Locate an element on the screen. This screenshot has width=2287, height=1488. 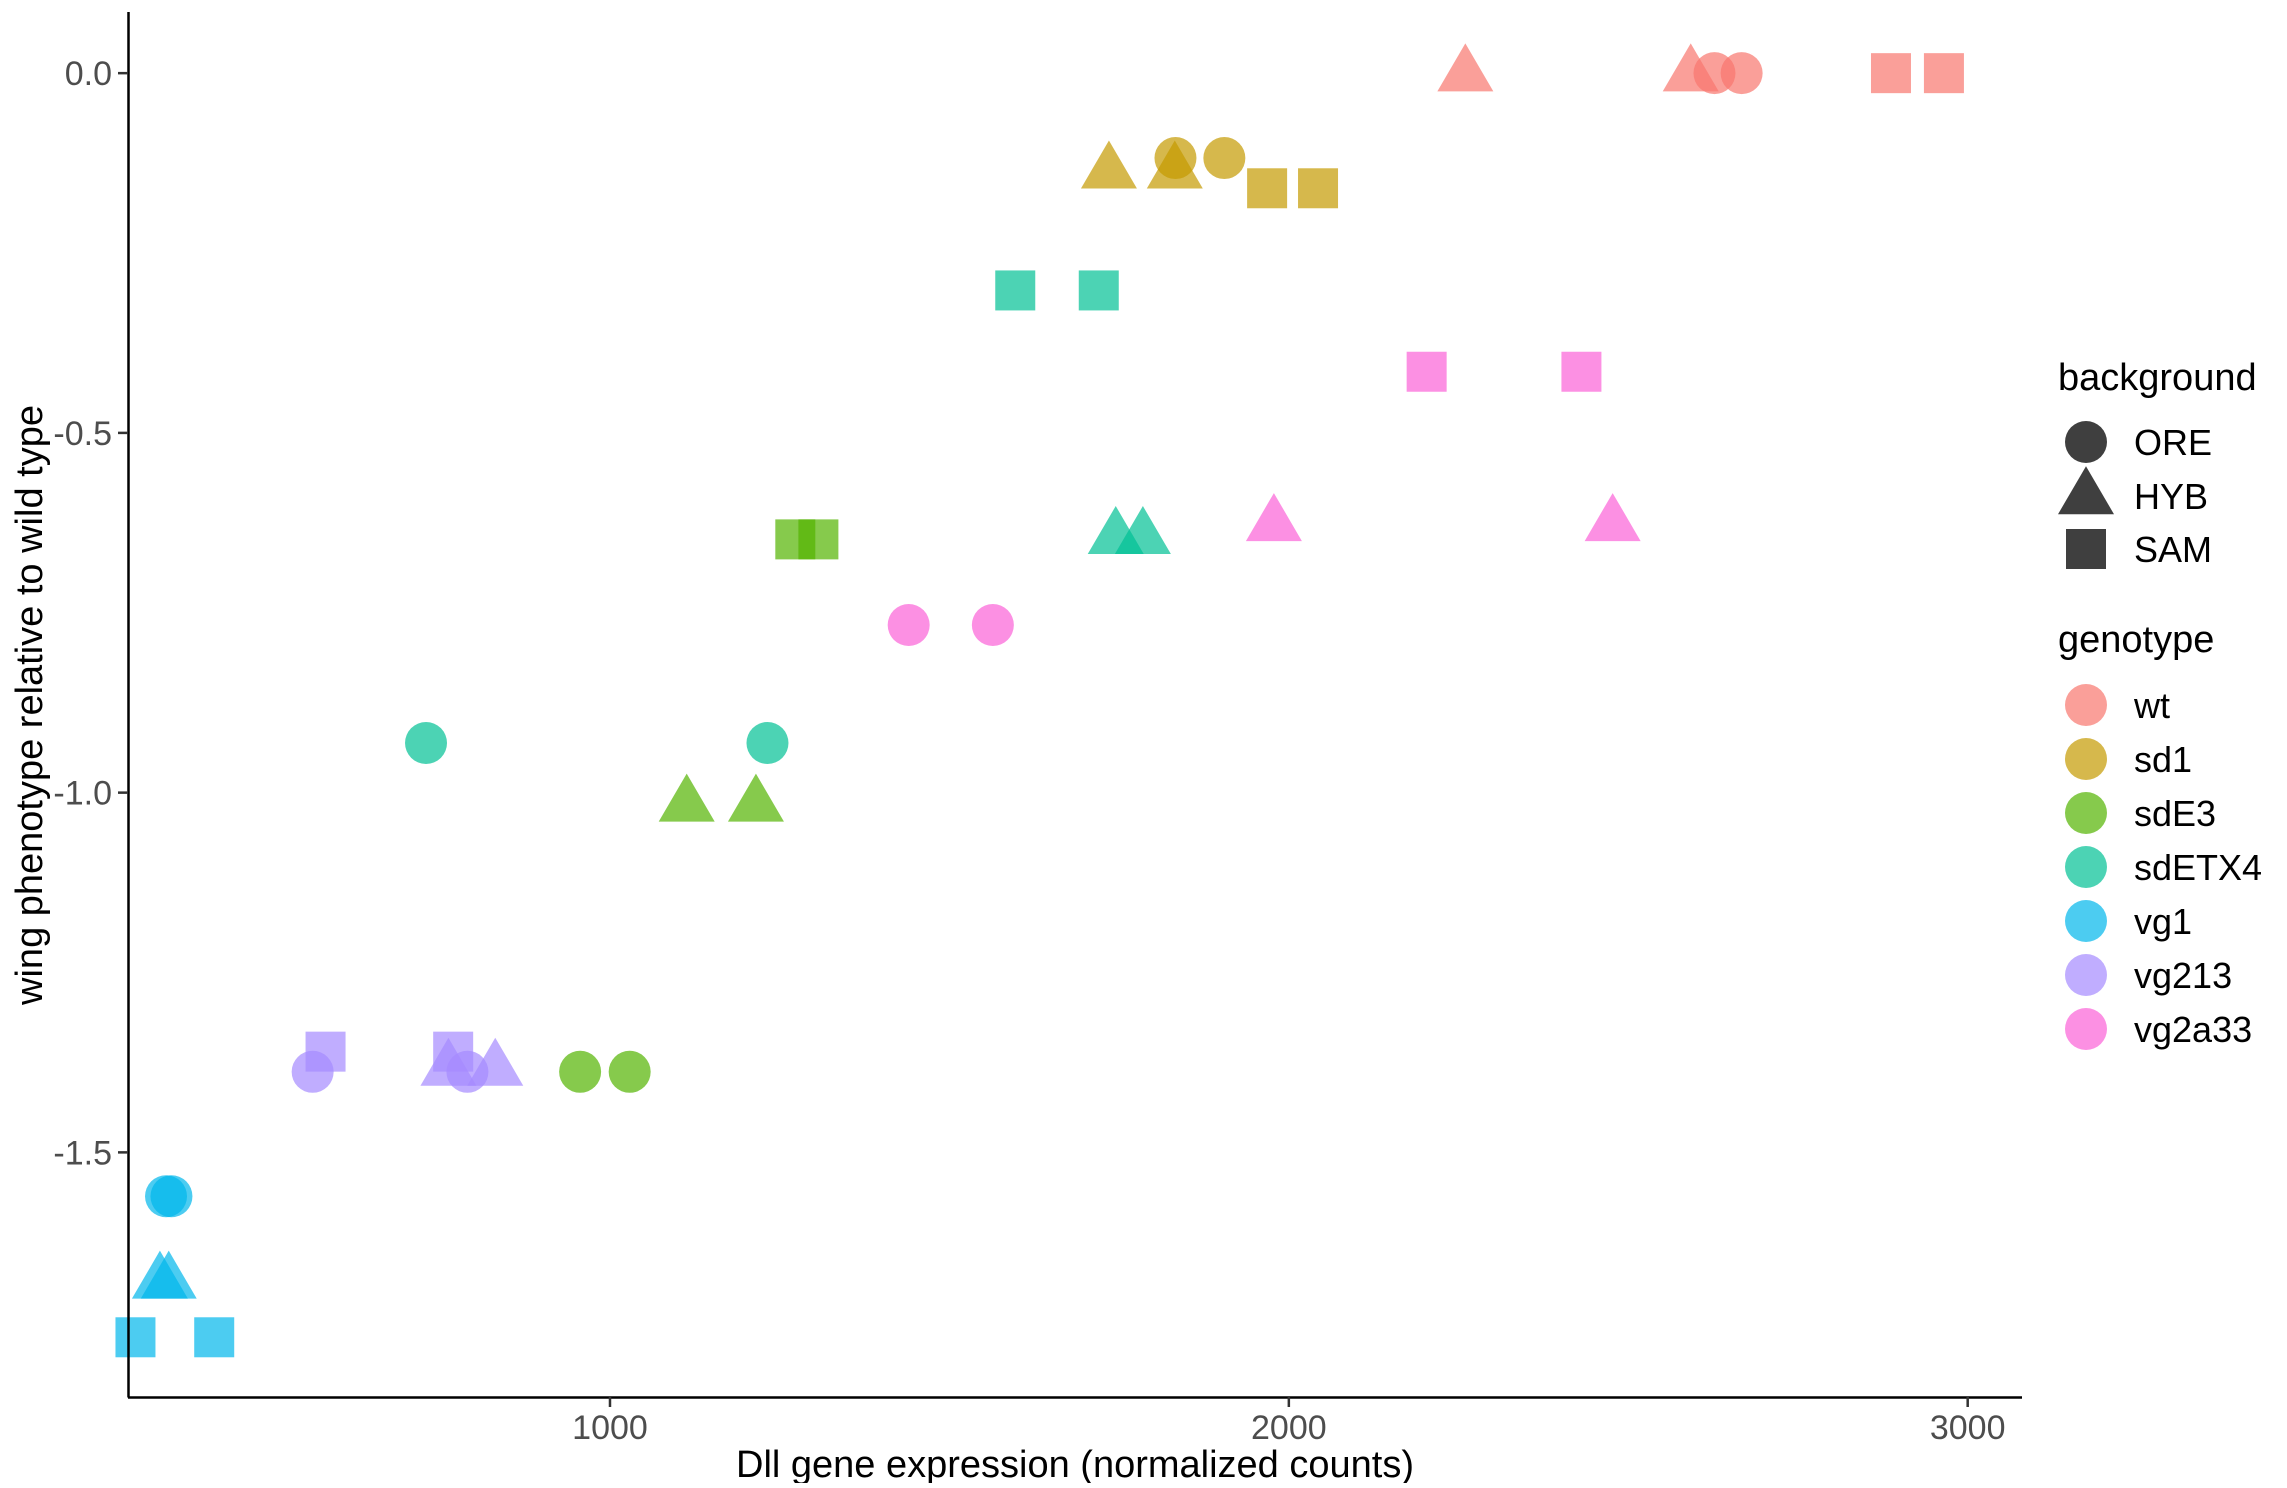
legend-label-vg213: vg213 is located at coordinates (2183, 975).